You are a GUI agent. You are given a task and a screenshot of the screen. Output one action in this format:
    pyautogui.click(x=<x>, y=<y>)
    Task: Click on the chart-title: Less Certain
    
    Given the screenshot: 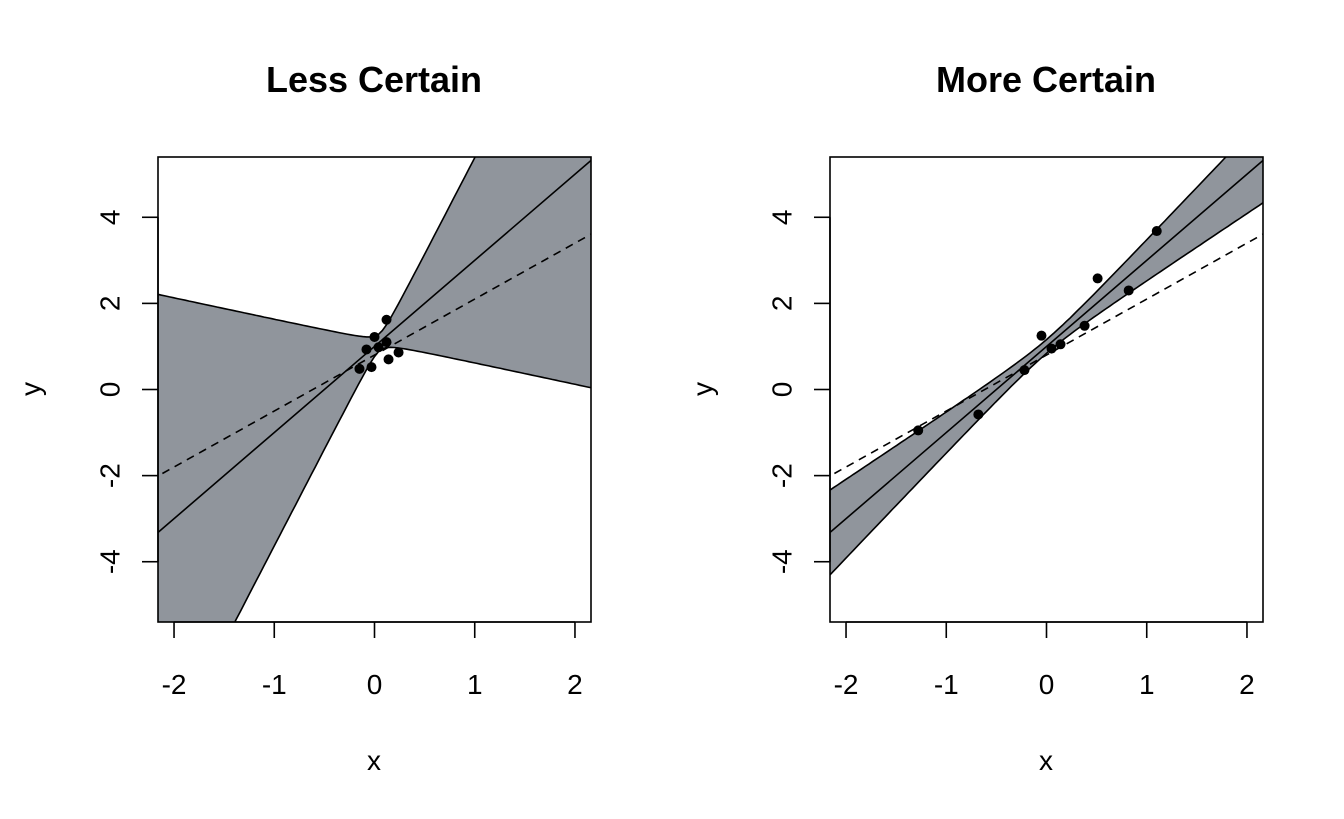 What is the action you would take?
    pyautogui.click(x=374, y=79)
    